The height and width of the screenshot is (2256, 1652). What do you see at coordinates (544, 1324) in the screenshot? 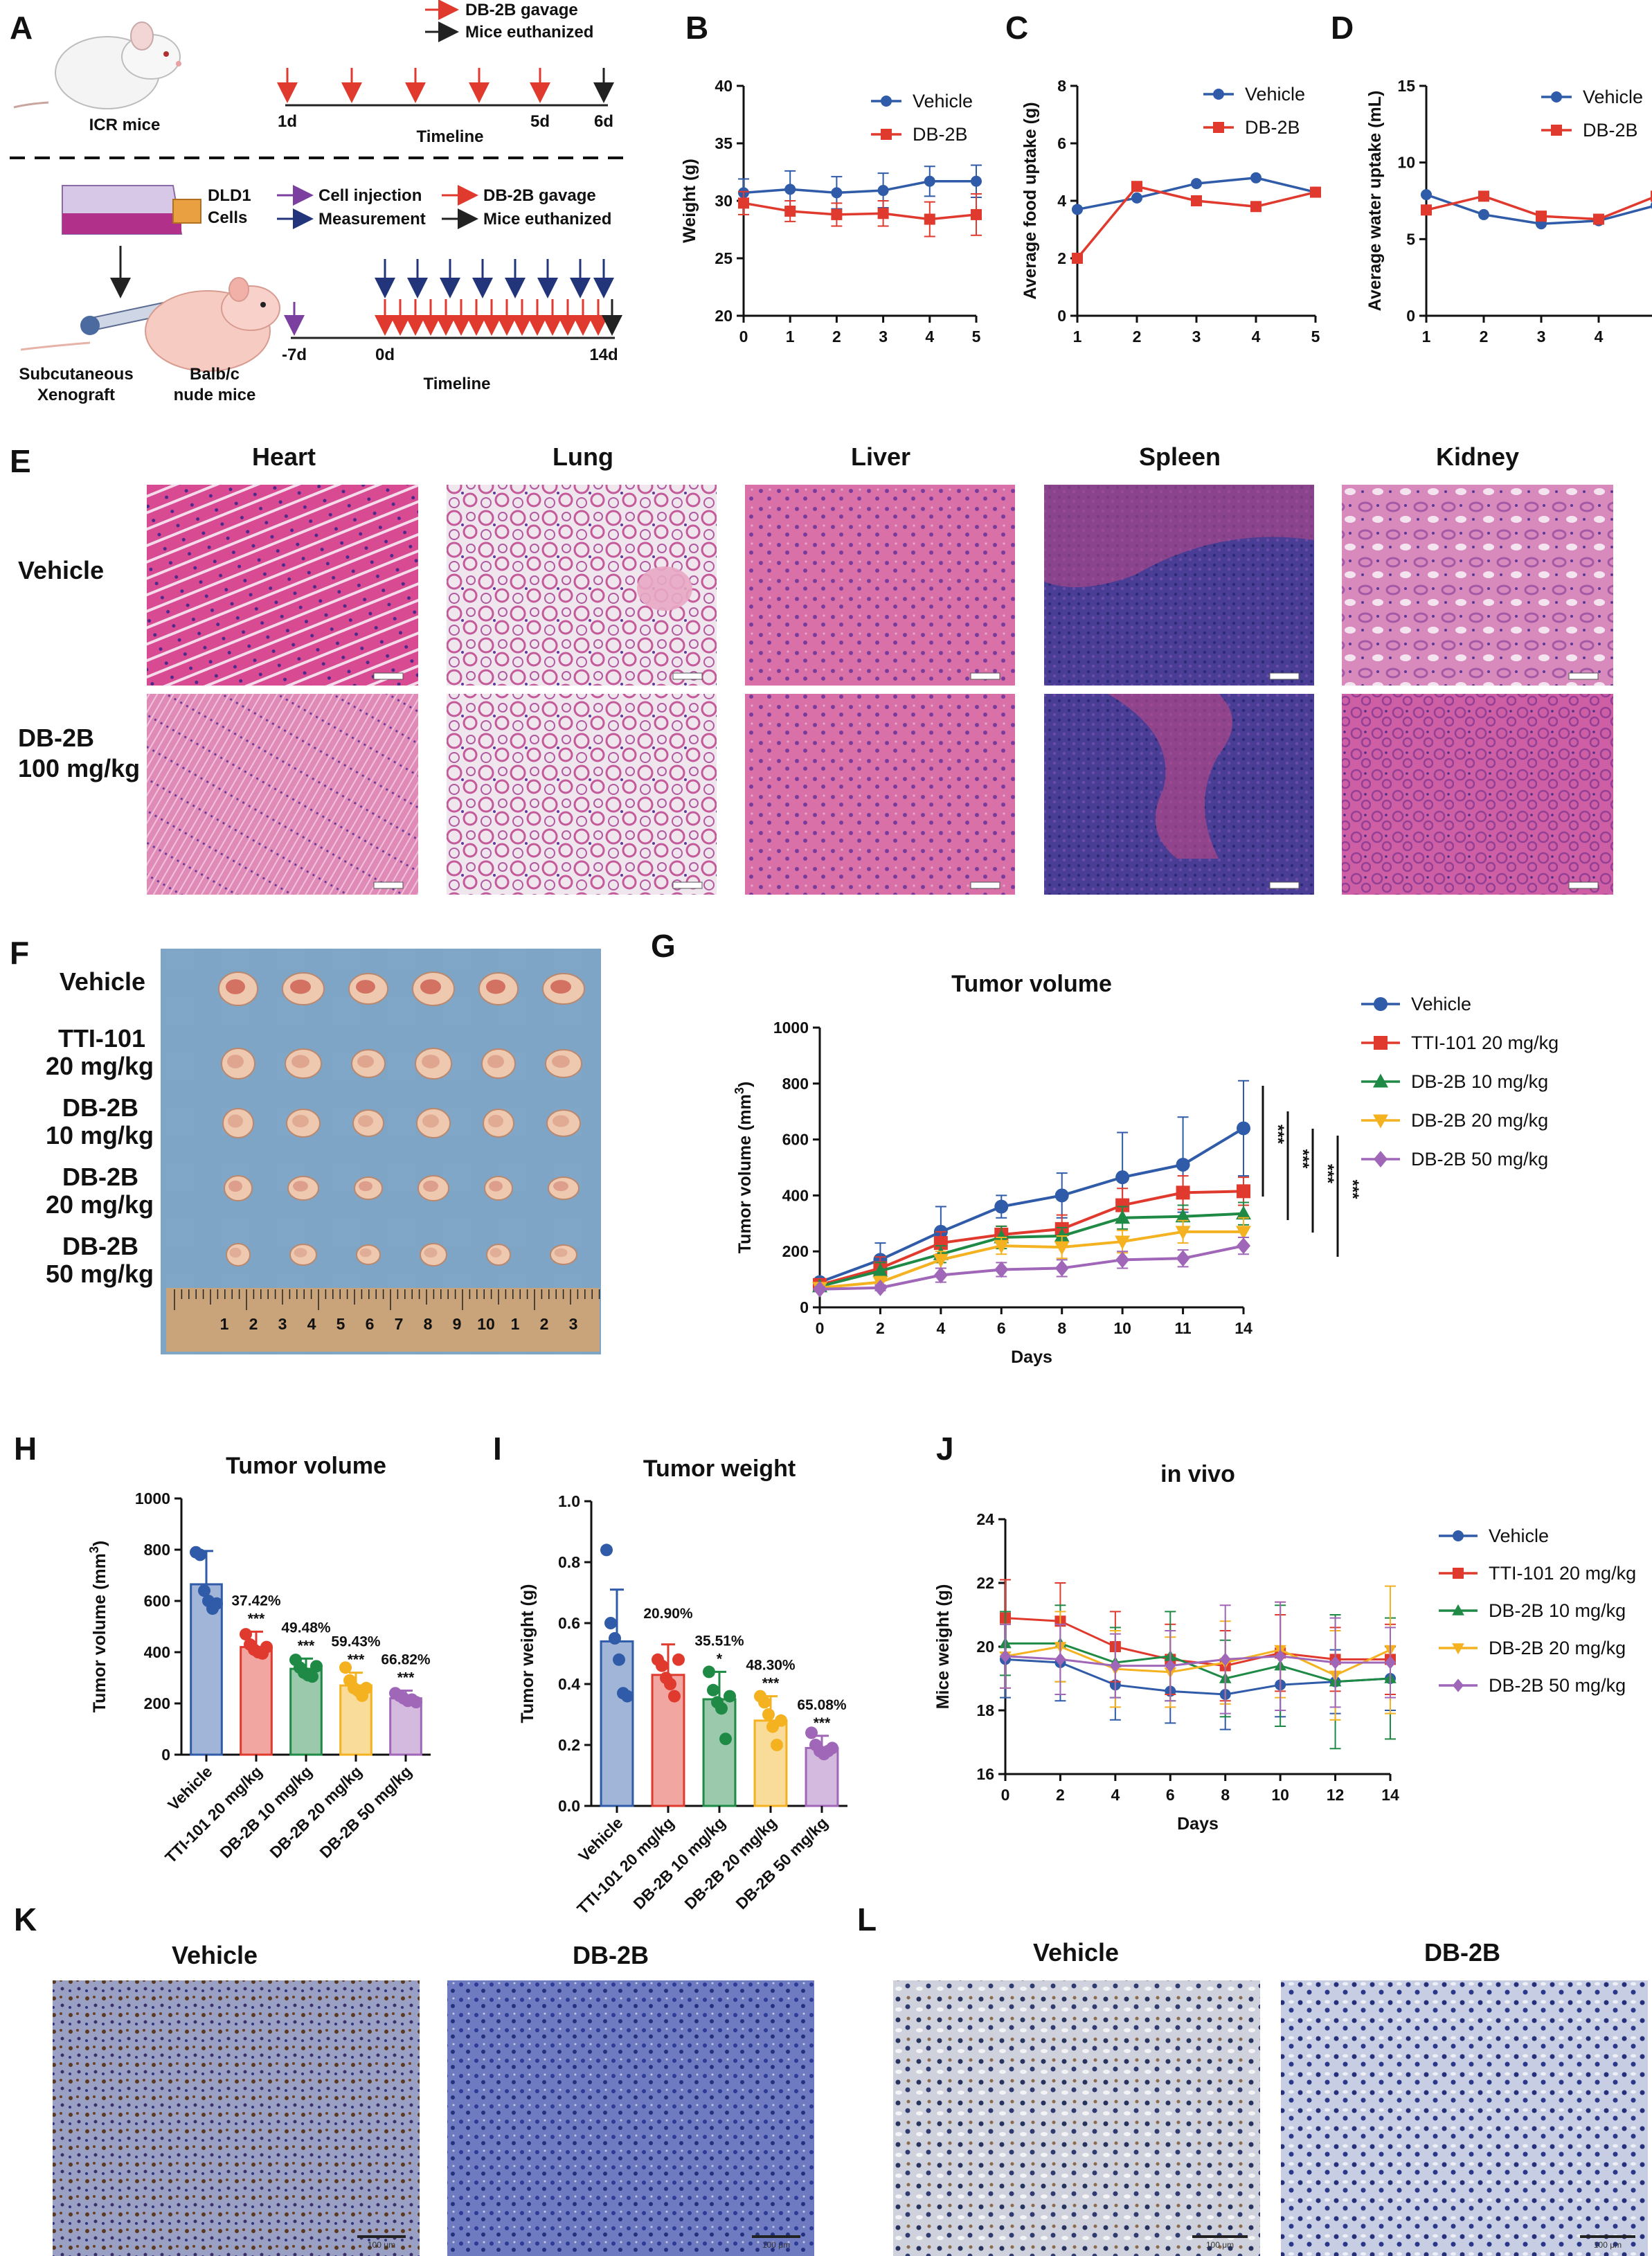
I see `ruler-number: 2` at bounding box center [544, 1324].